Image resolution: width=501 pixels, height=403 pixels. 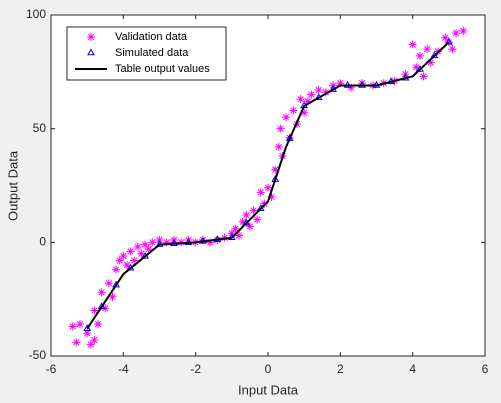 I want to click on y-tick-label: 50, so click(x=40, y=128).